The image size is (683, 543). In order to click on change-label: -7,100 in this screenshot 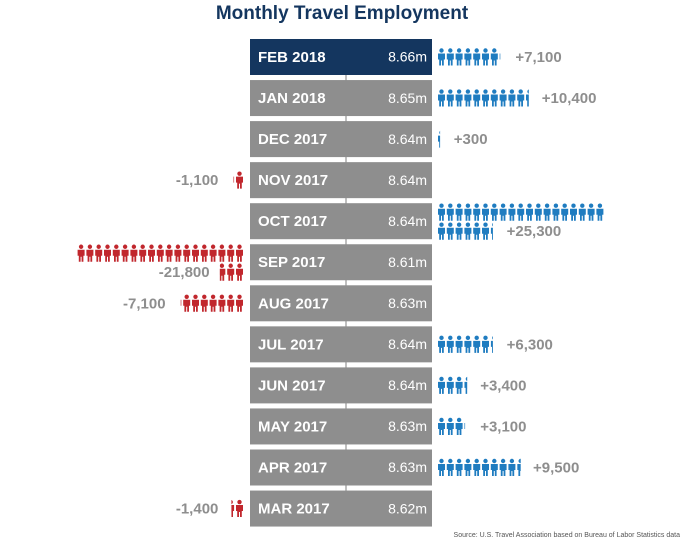, I will do `click(144, 303)`.